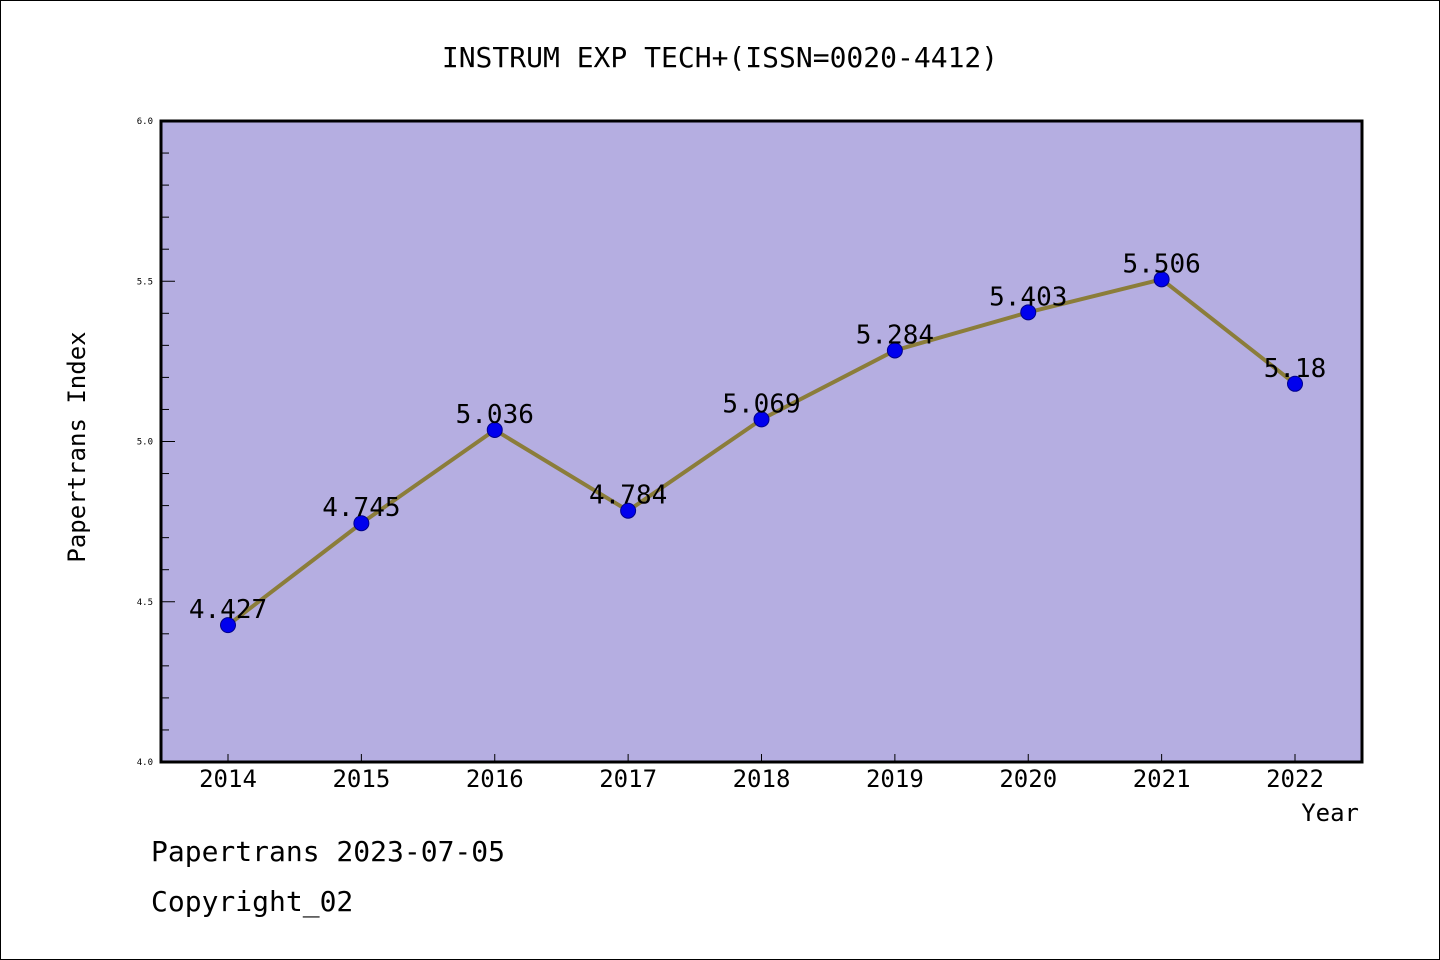 This screenshot has width=1440, height=960. What do you see at coordinates (1295, 369) in the screenshot?
I see `data-label: 5.18` at bounding box center [1295, 369].